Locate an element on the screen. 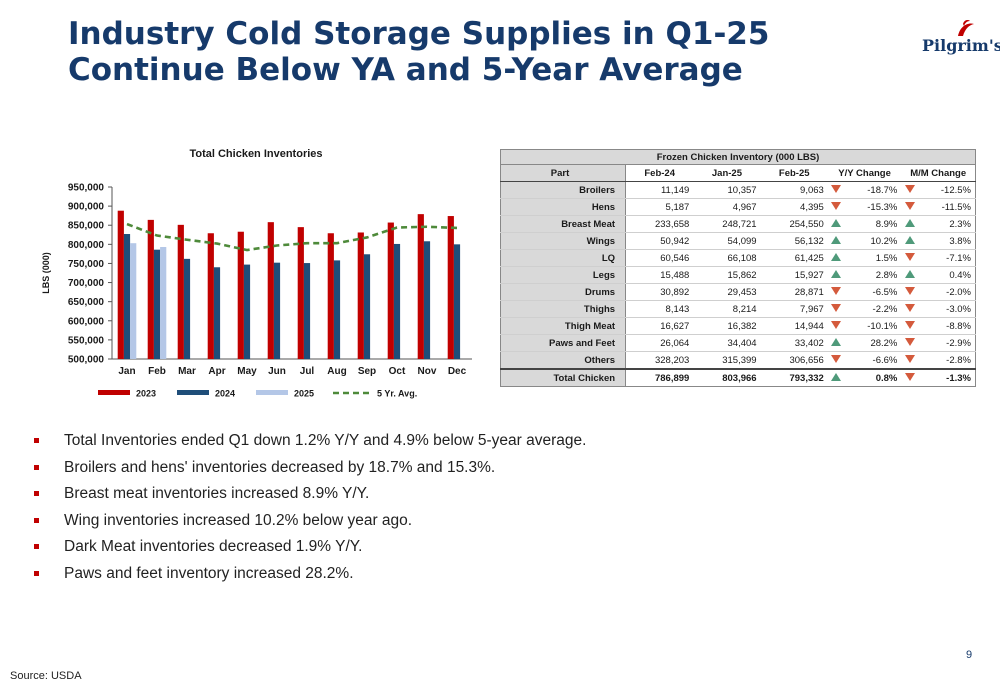 This screenshot has width=1000, height=685. feb25-value: 7,967 is located at coordinates (794, 309).